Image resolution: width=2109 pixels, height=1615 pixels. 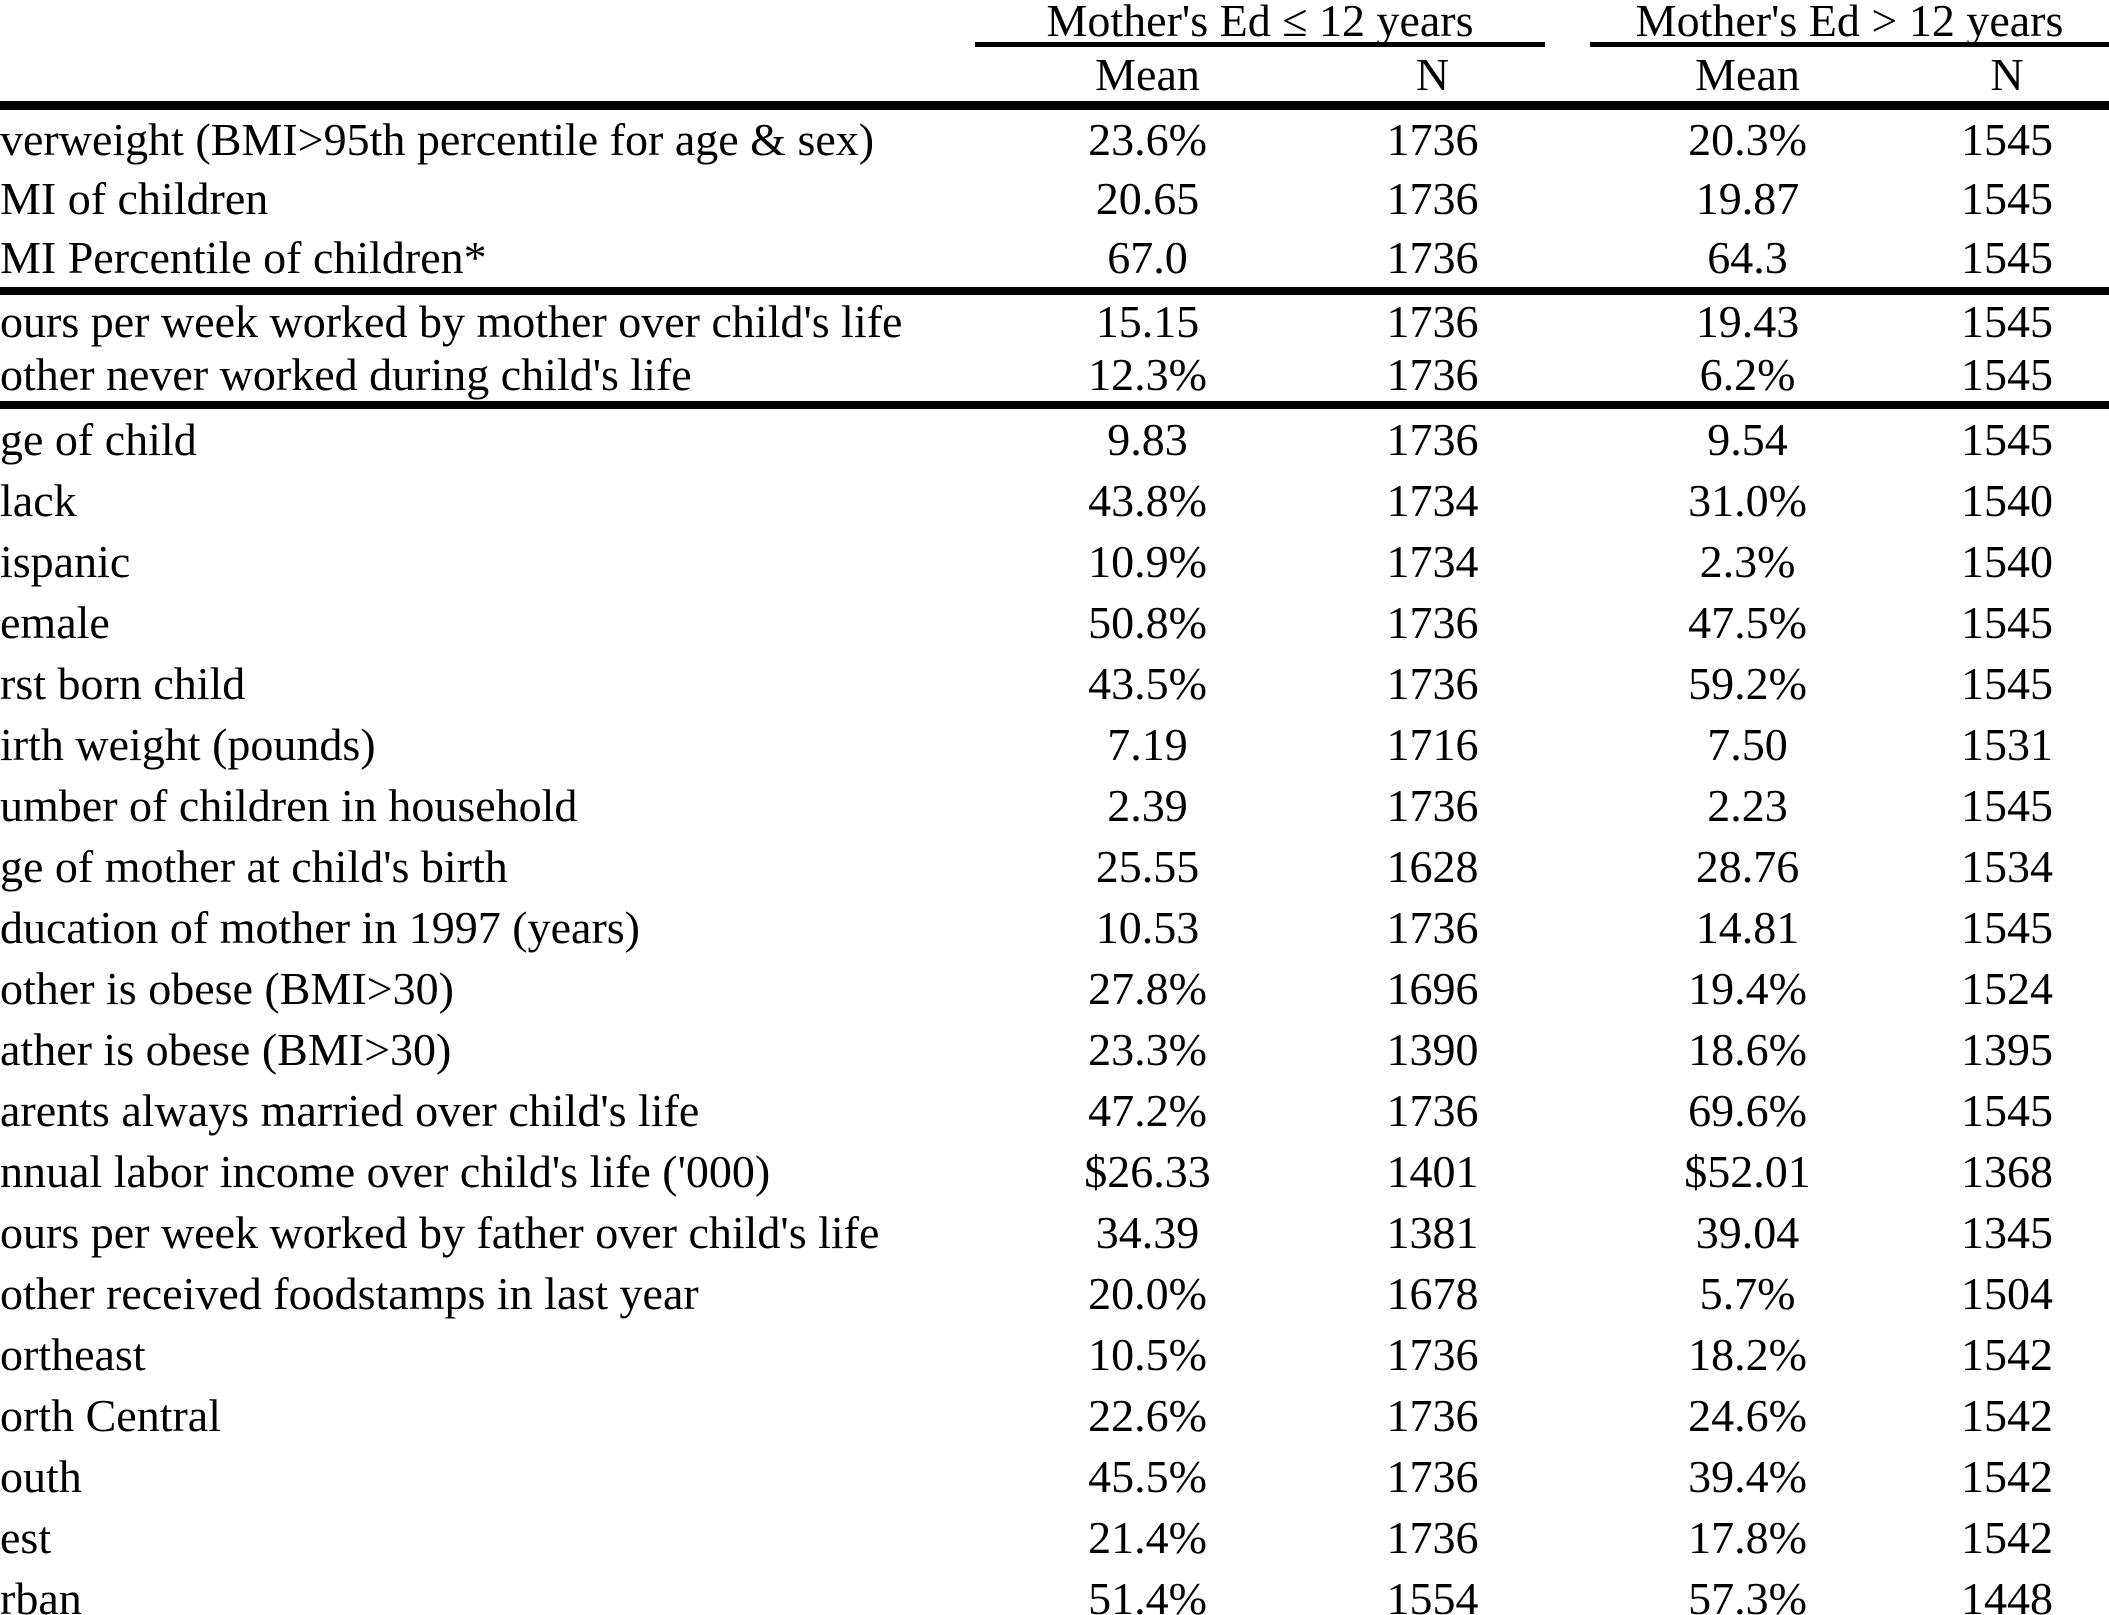 I want to click on table-row: MI of children 20.65 1736 19.87 1545, so click(x=1054, y=198).